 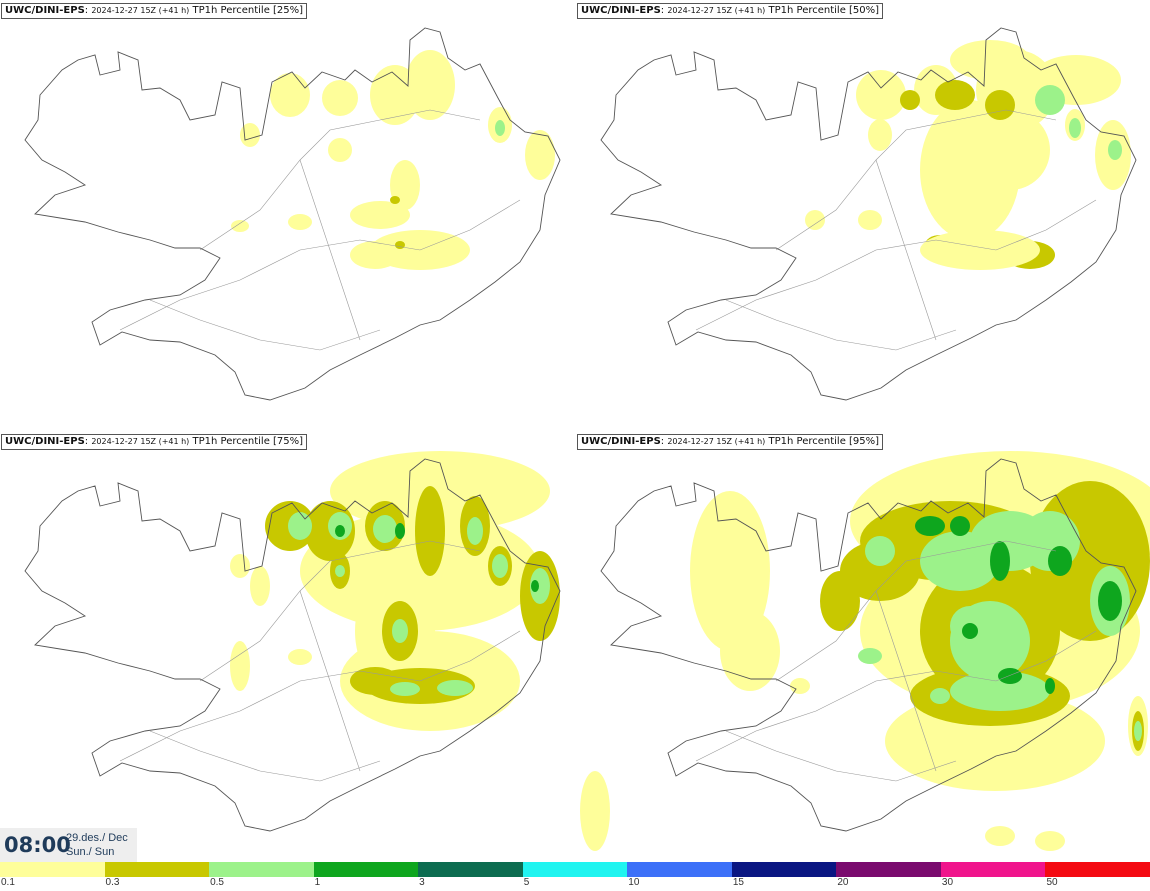 What do you see at coordinates (824, 10) in the screenshot?
I see `field-name: TP1h Percentile [50%]` at bounding box center [824, 10].